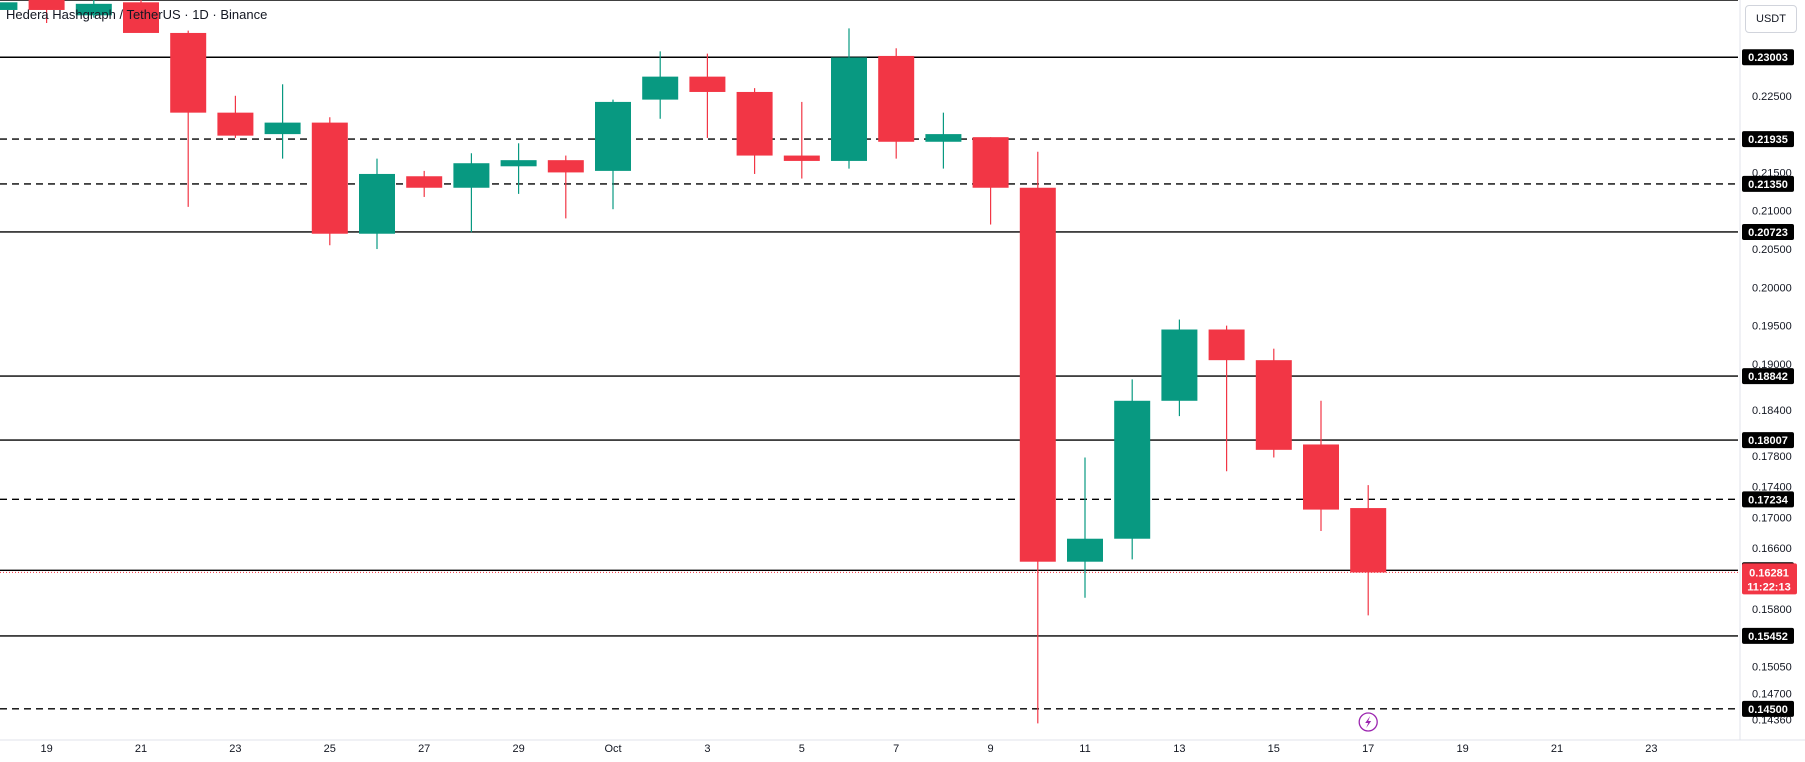 This screenshot has width=1805, height=762. Describe the element at coordinates (1274, 749) in the screenshot. I see `x-tick-label: 15` at that location.